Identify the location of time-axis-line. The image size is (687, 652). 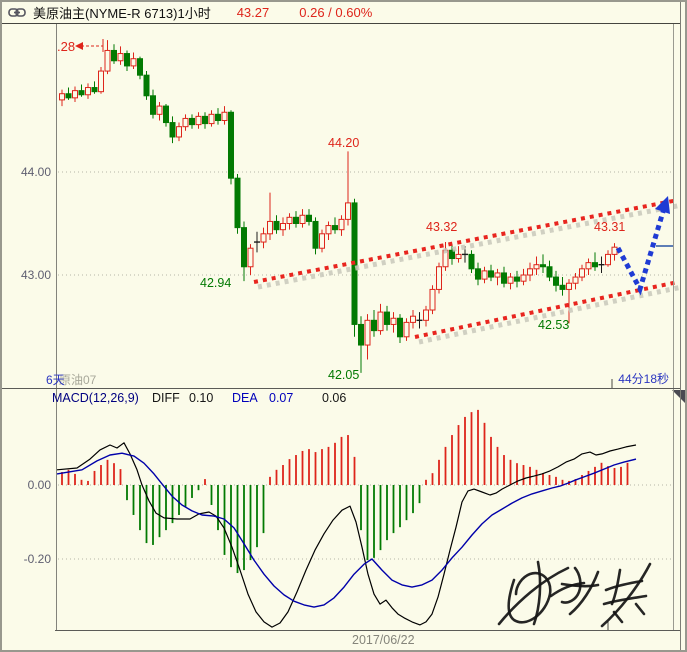
(367, 630).